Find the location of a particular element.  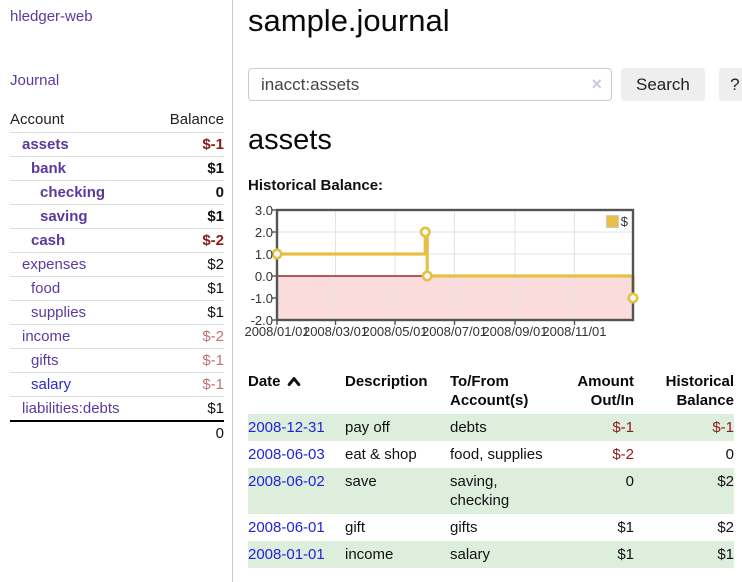

col-header-amount: Amount Out/In is located at coordinates (605, 391).